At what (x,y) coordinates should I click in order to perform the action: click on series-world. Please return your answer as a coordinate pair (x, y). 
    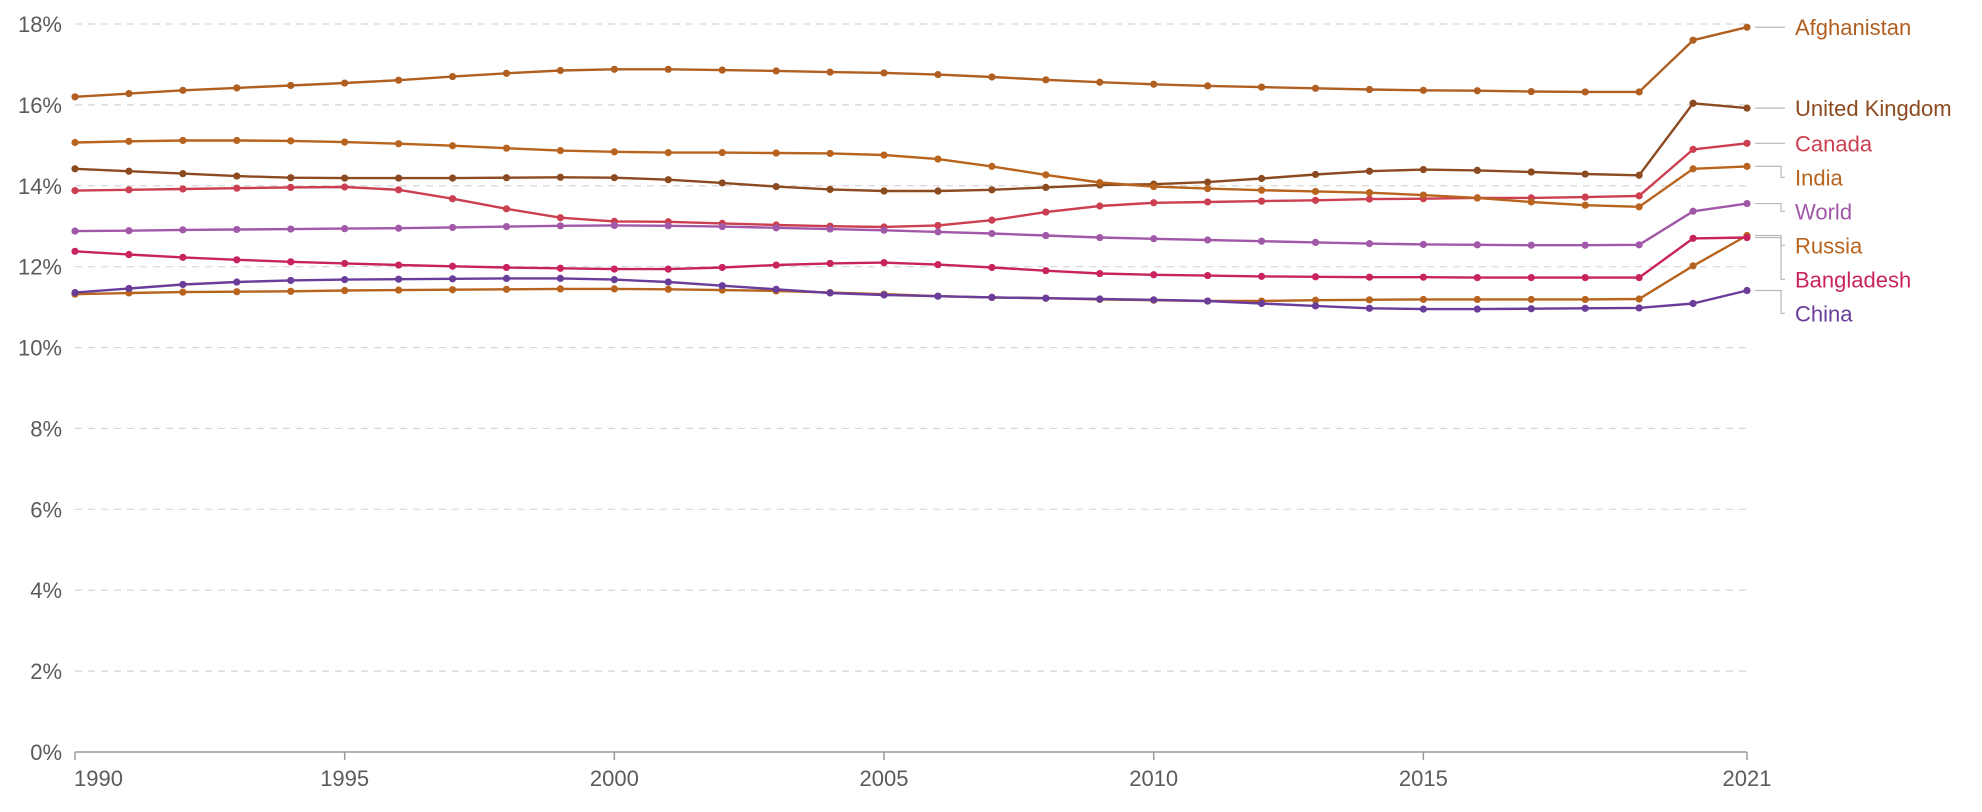
    Looking at the image, I should click on (911, 224).